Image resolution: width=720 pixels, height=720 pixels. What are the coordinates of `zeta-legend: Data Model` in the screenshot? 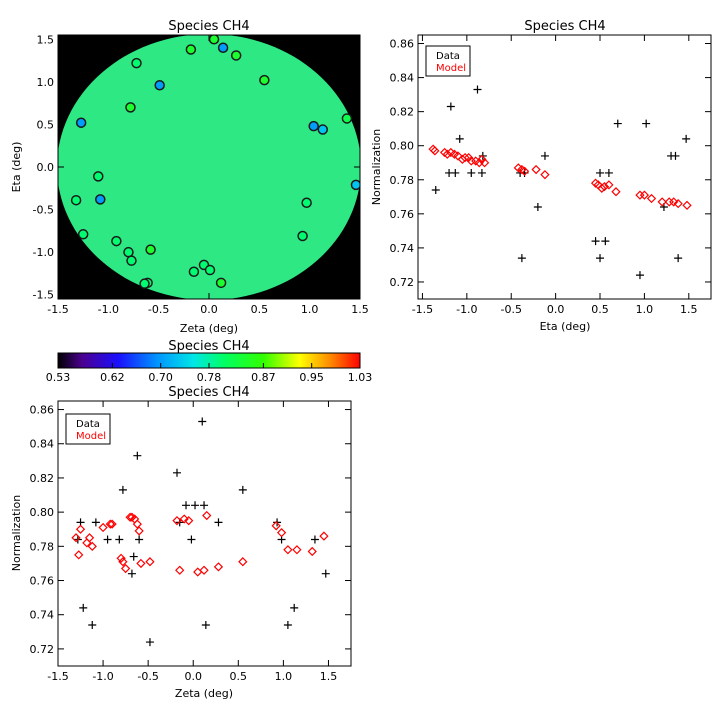 It's located at (88, 429).